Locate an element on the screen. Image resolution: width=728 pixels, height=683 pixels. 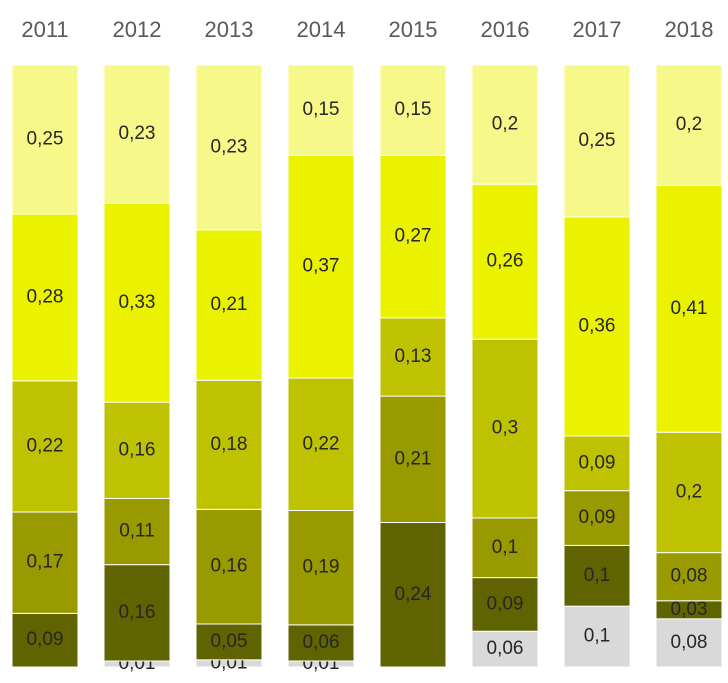
value-label: 0,41 is located at coordinates (689, 308).